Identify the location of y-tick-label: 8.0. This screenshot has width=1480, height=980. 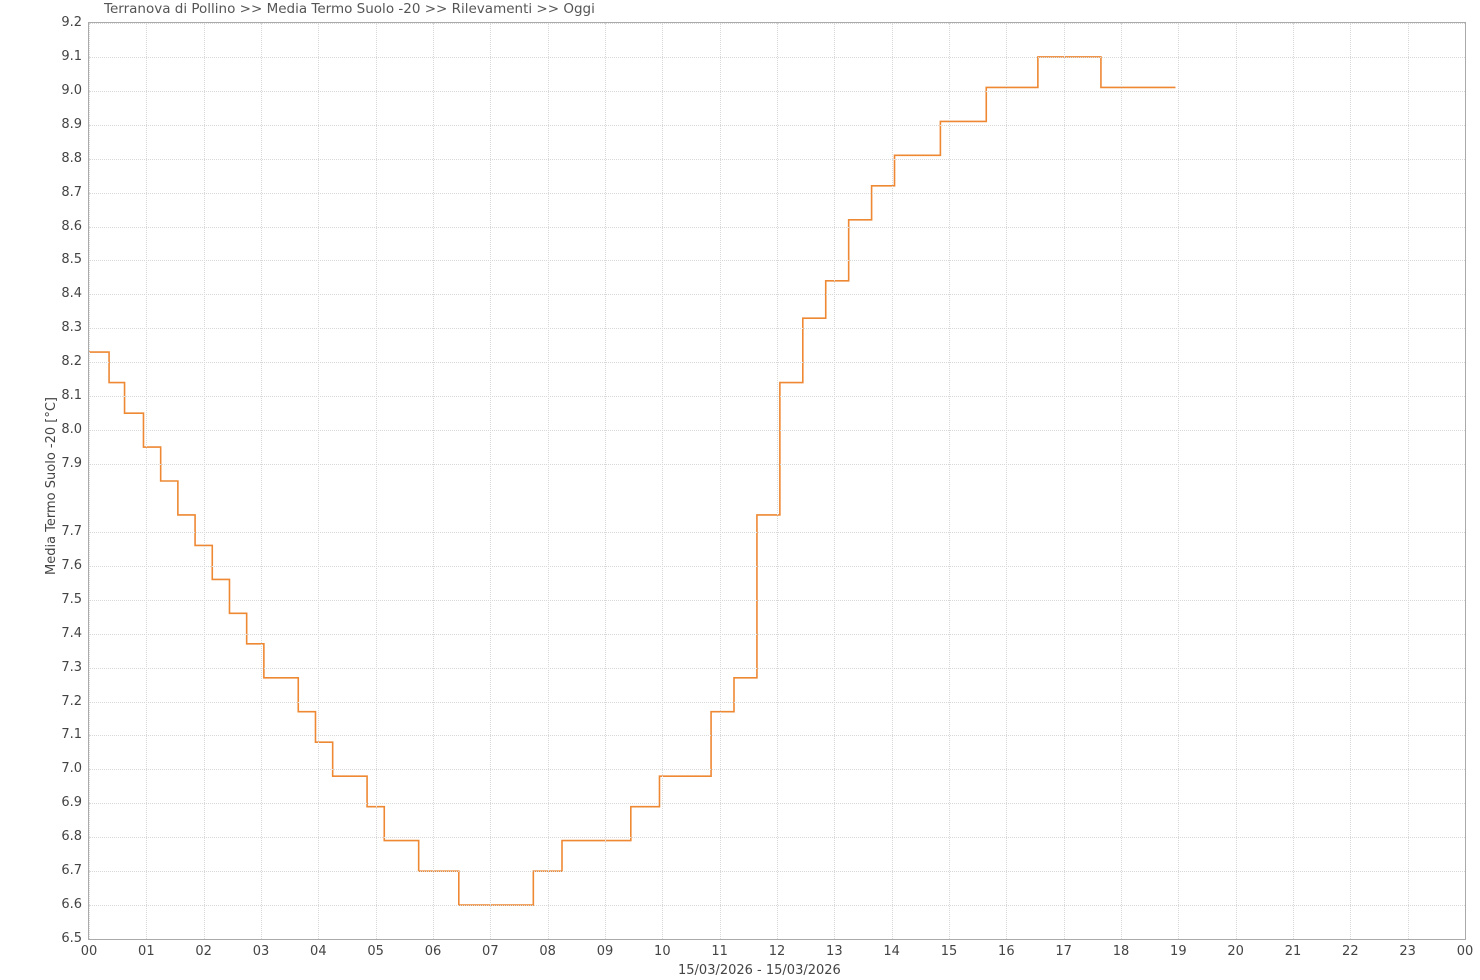
(71, 430).